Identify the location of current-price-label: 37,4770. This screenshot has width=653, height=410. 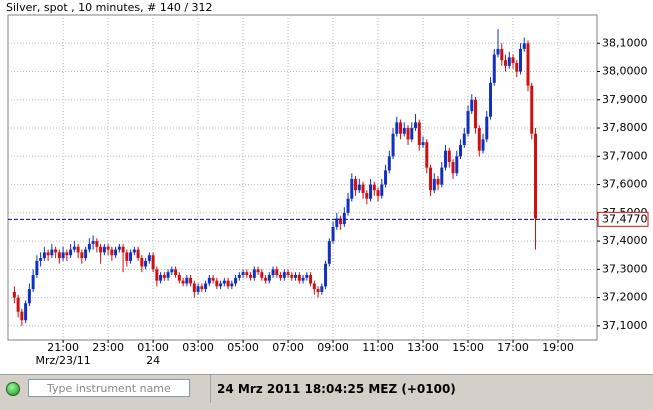
(625, 218).